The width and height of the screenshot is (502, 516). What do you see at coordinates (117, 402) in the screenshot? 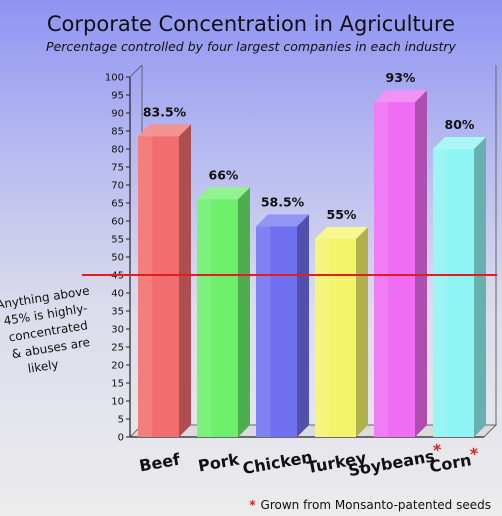
I see `y-tick-label: 10` at bounding box center [117, 402].